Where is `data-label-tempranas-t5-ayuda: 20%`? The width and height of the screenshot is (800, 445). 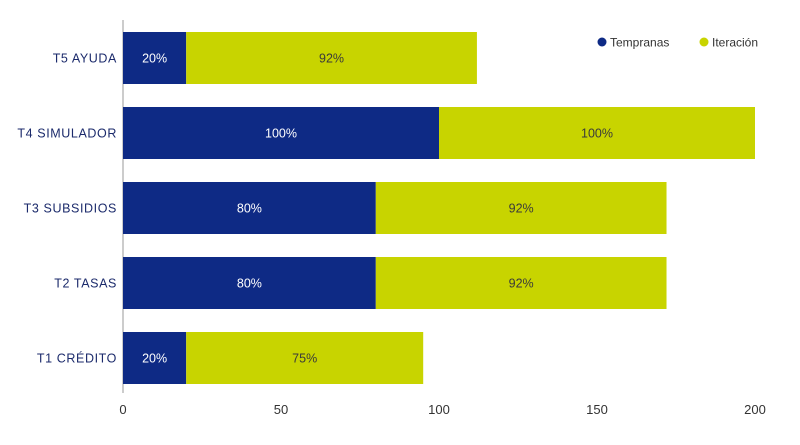 data-label-tempranas-t5-ayuda: 20% is located at coordinates (154, 59).